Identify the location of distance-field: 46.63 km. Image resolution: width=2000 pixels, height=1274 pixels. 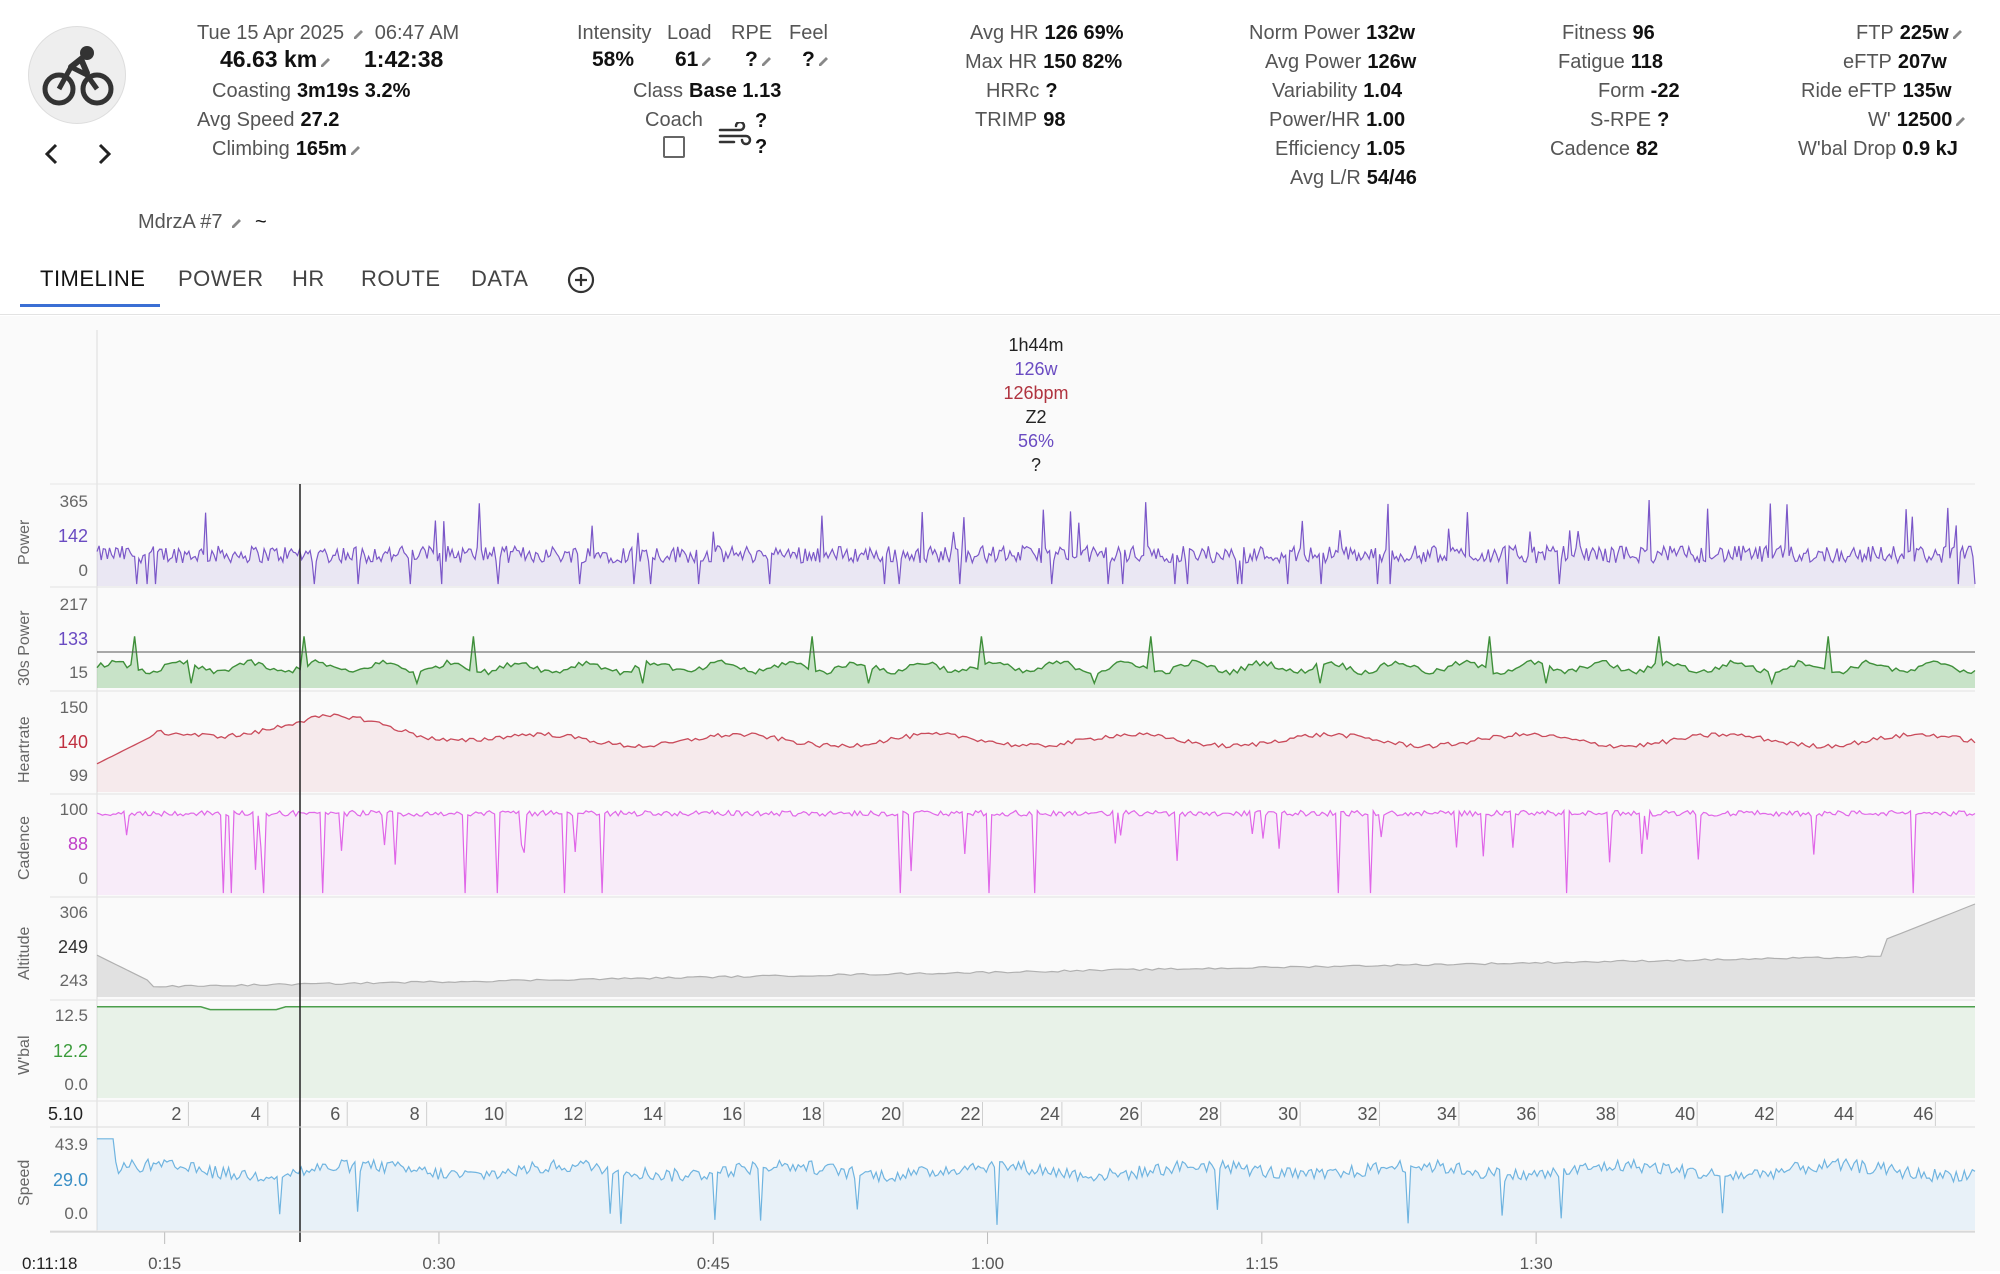
(276, 59).